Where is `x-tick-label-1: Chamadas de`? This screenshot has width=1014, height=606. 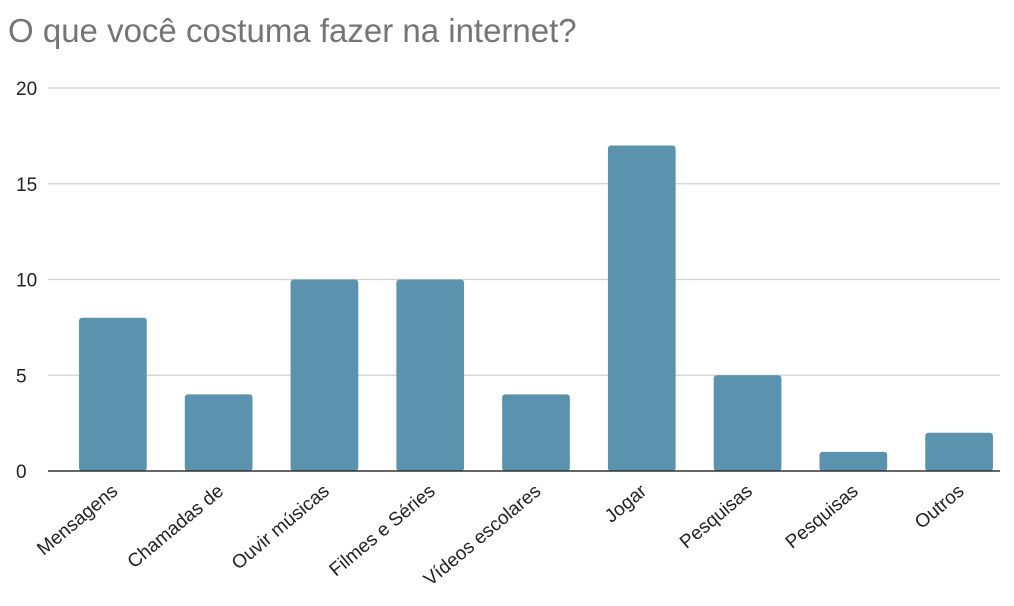 x-tick-label-1: Chamadas de is located at coordinates (176, 527).